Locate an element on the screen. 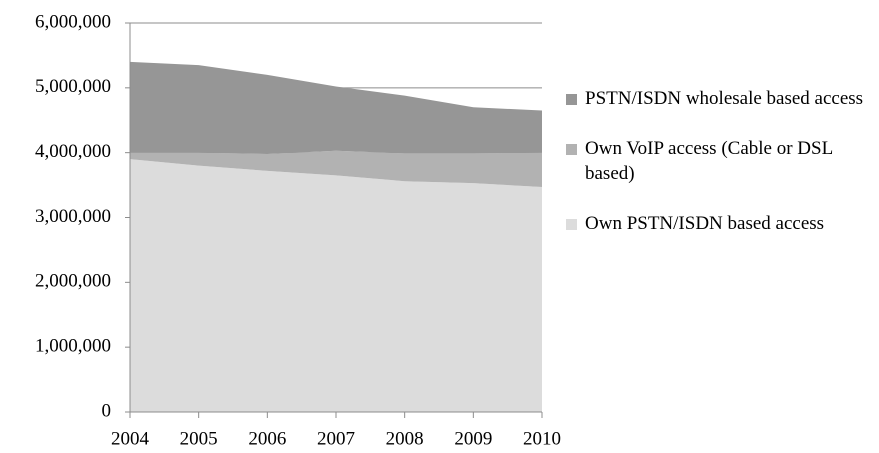  y-tick-label: 1,000,000 is located at coordinates (73, 346).